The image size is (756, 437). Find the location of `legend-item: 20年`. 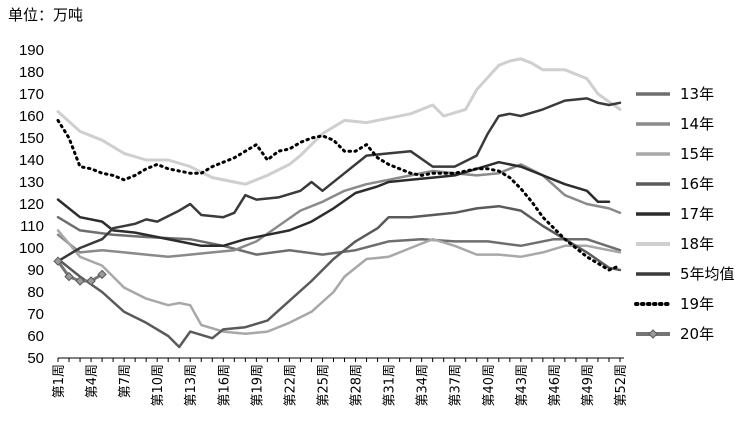

legend-item: 20年 is located at coordinates (675, 334).